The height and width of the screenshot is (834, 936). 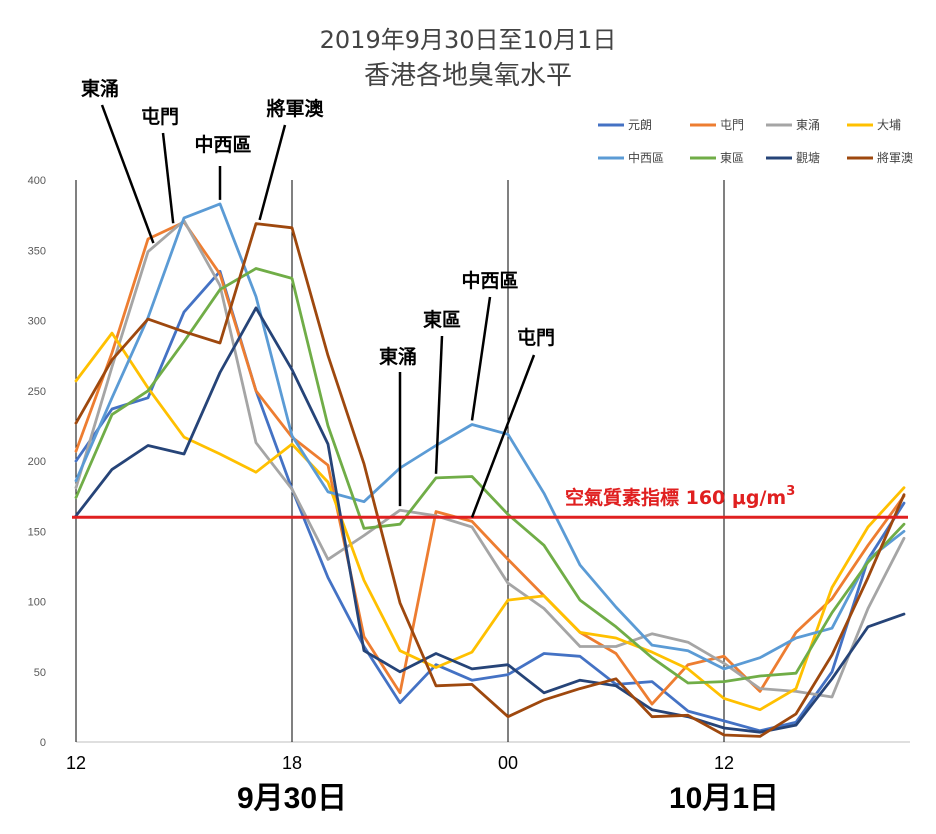 What do you see at coordinates (646, 157) in the screenshot?
I see `legend-label: 中西區` at bounding box center [646, 157].